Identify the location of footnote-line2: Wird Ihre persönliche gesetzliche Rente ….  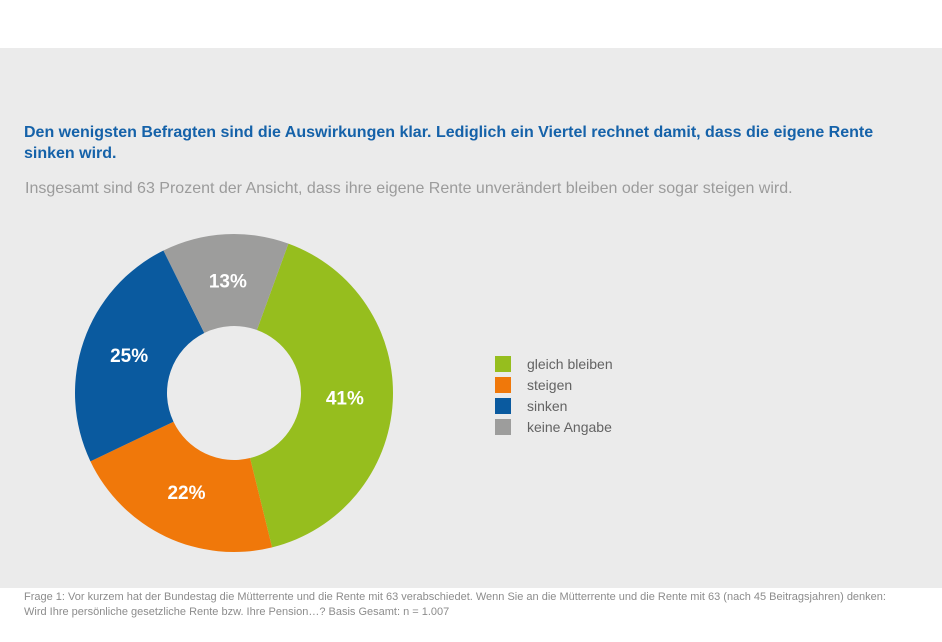
(237, 612).